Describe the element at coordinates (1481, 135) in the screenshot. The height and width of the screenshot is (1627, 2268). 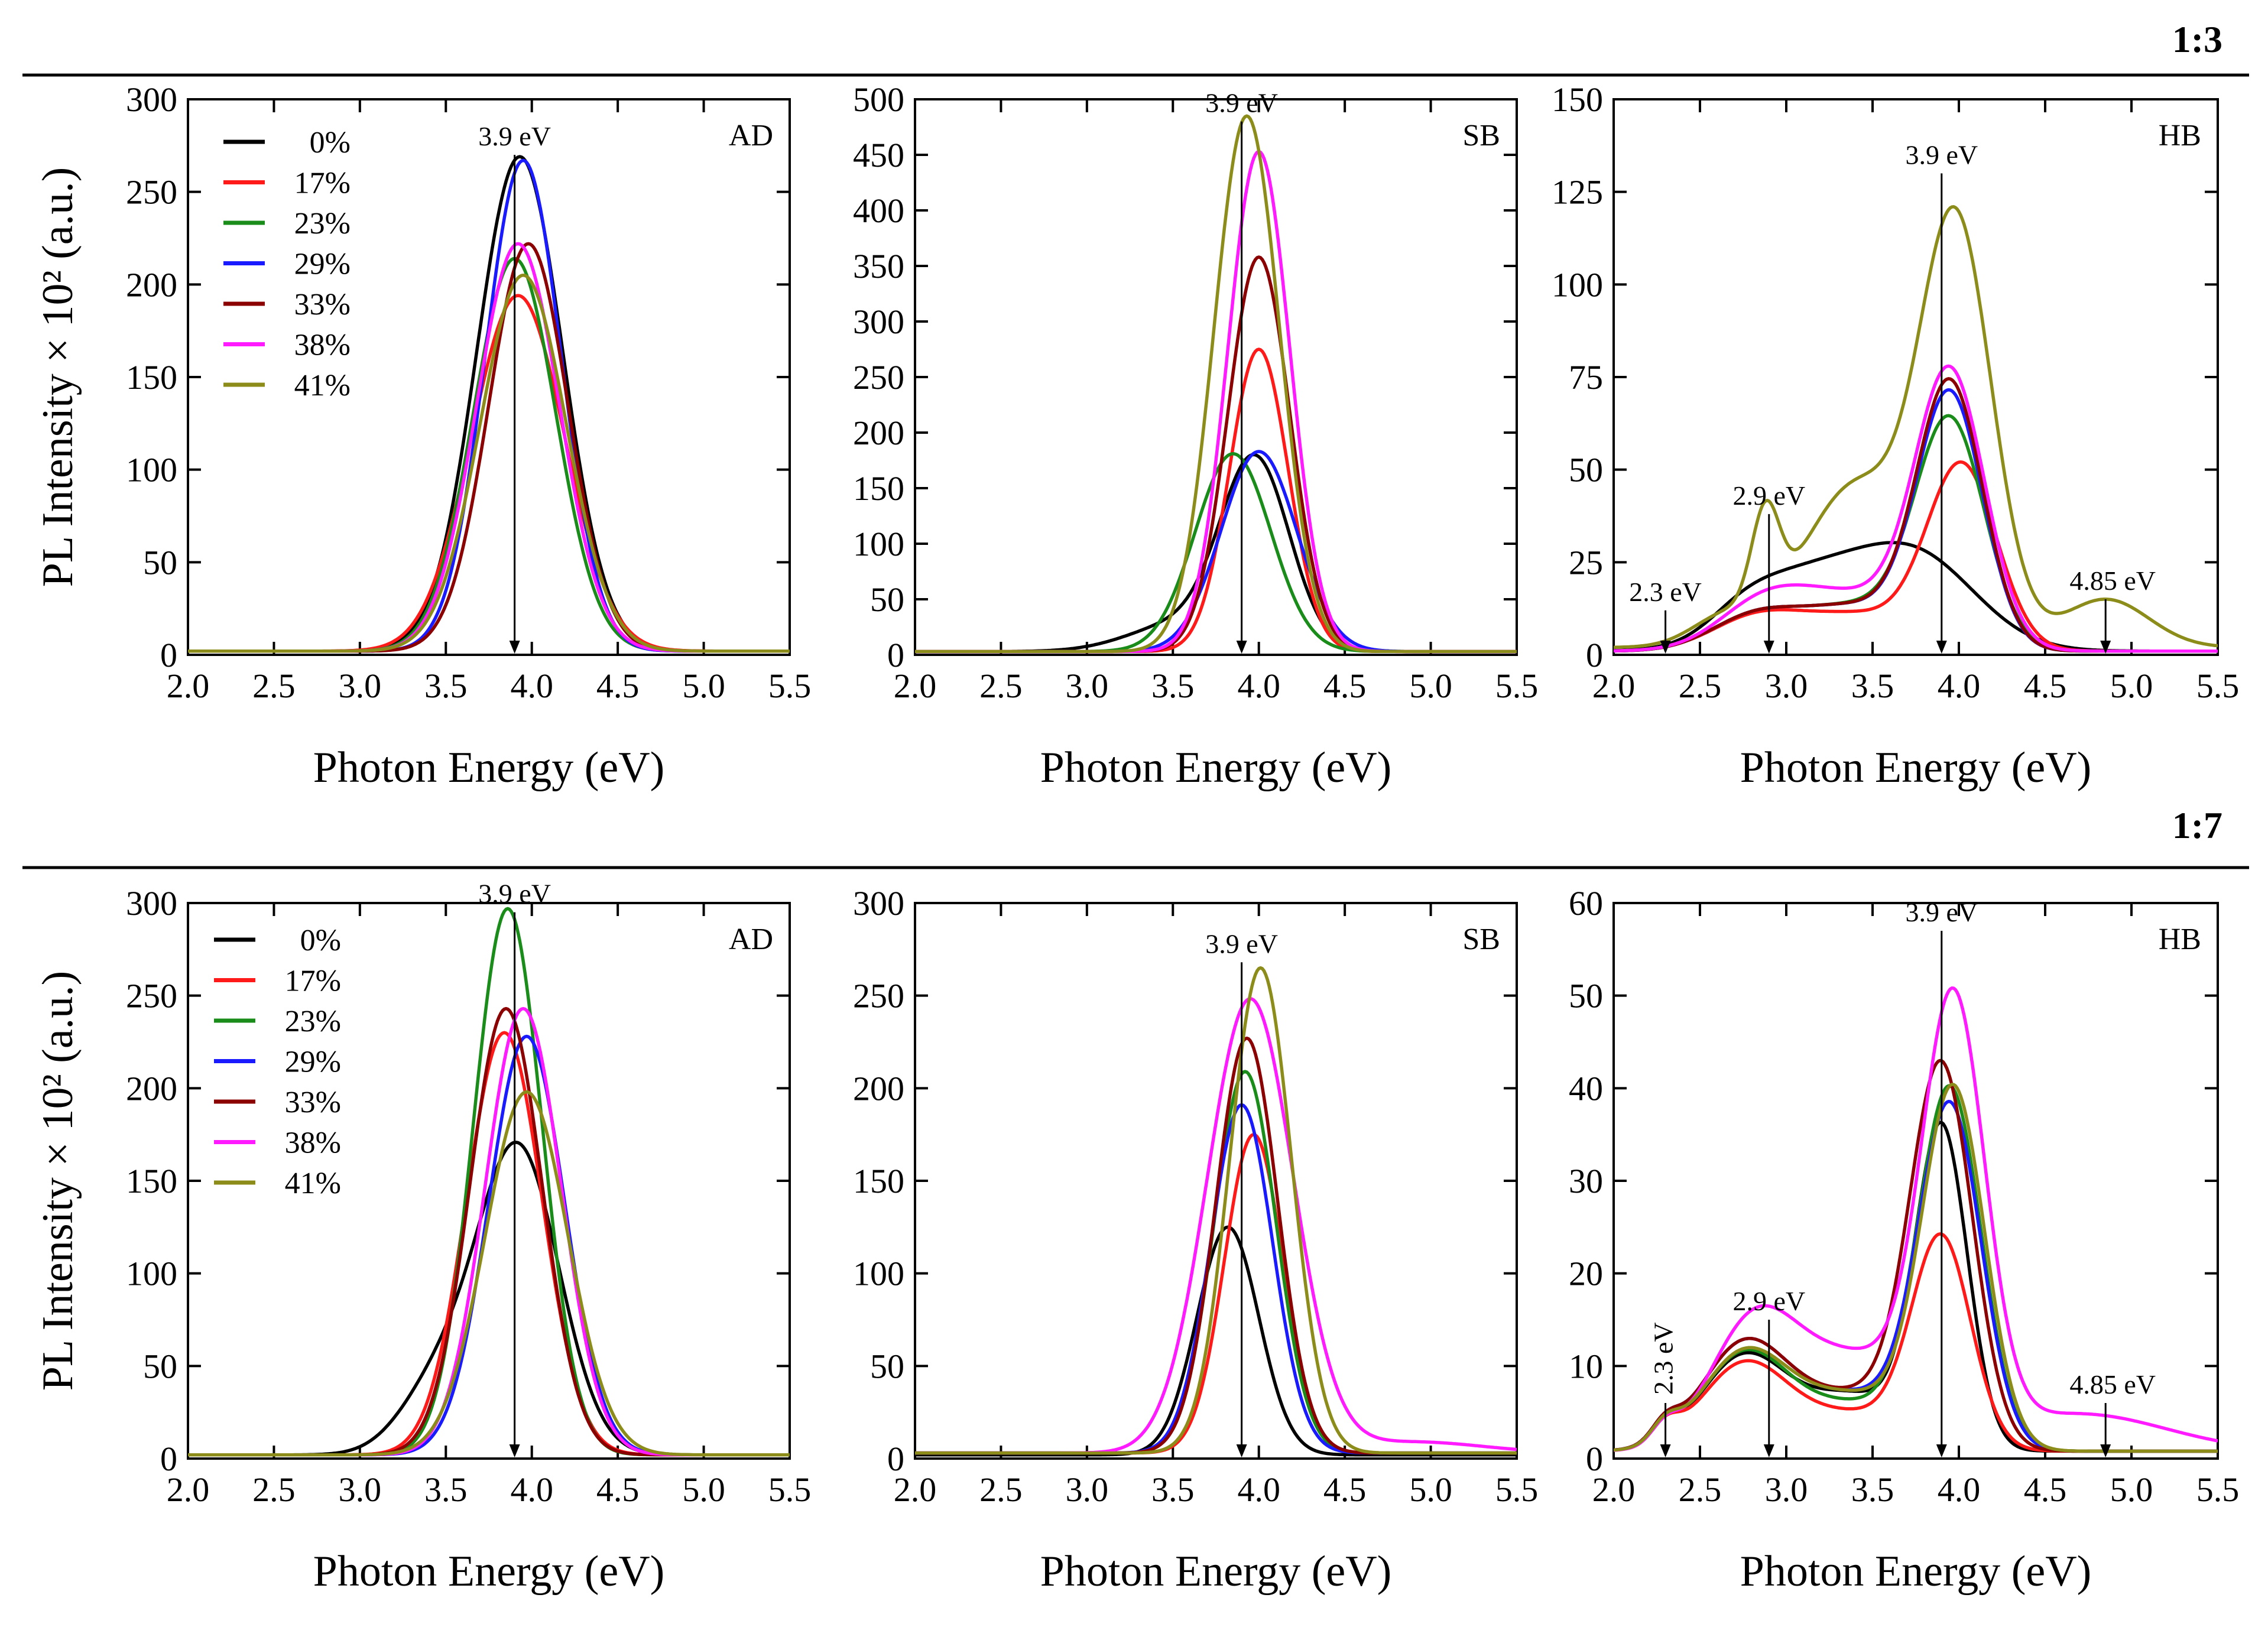
I see `panel-tag: SB` at that location.